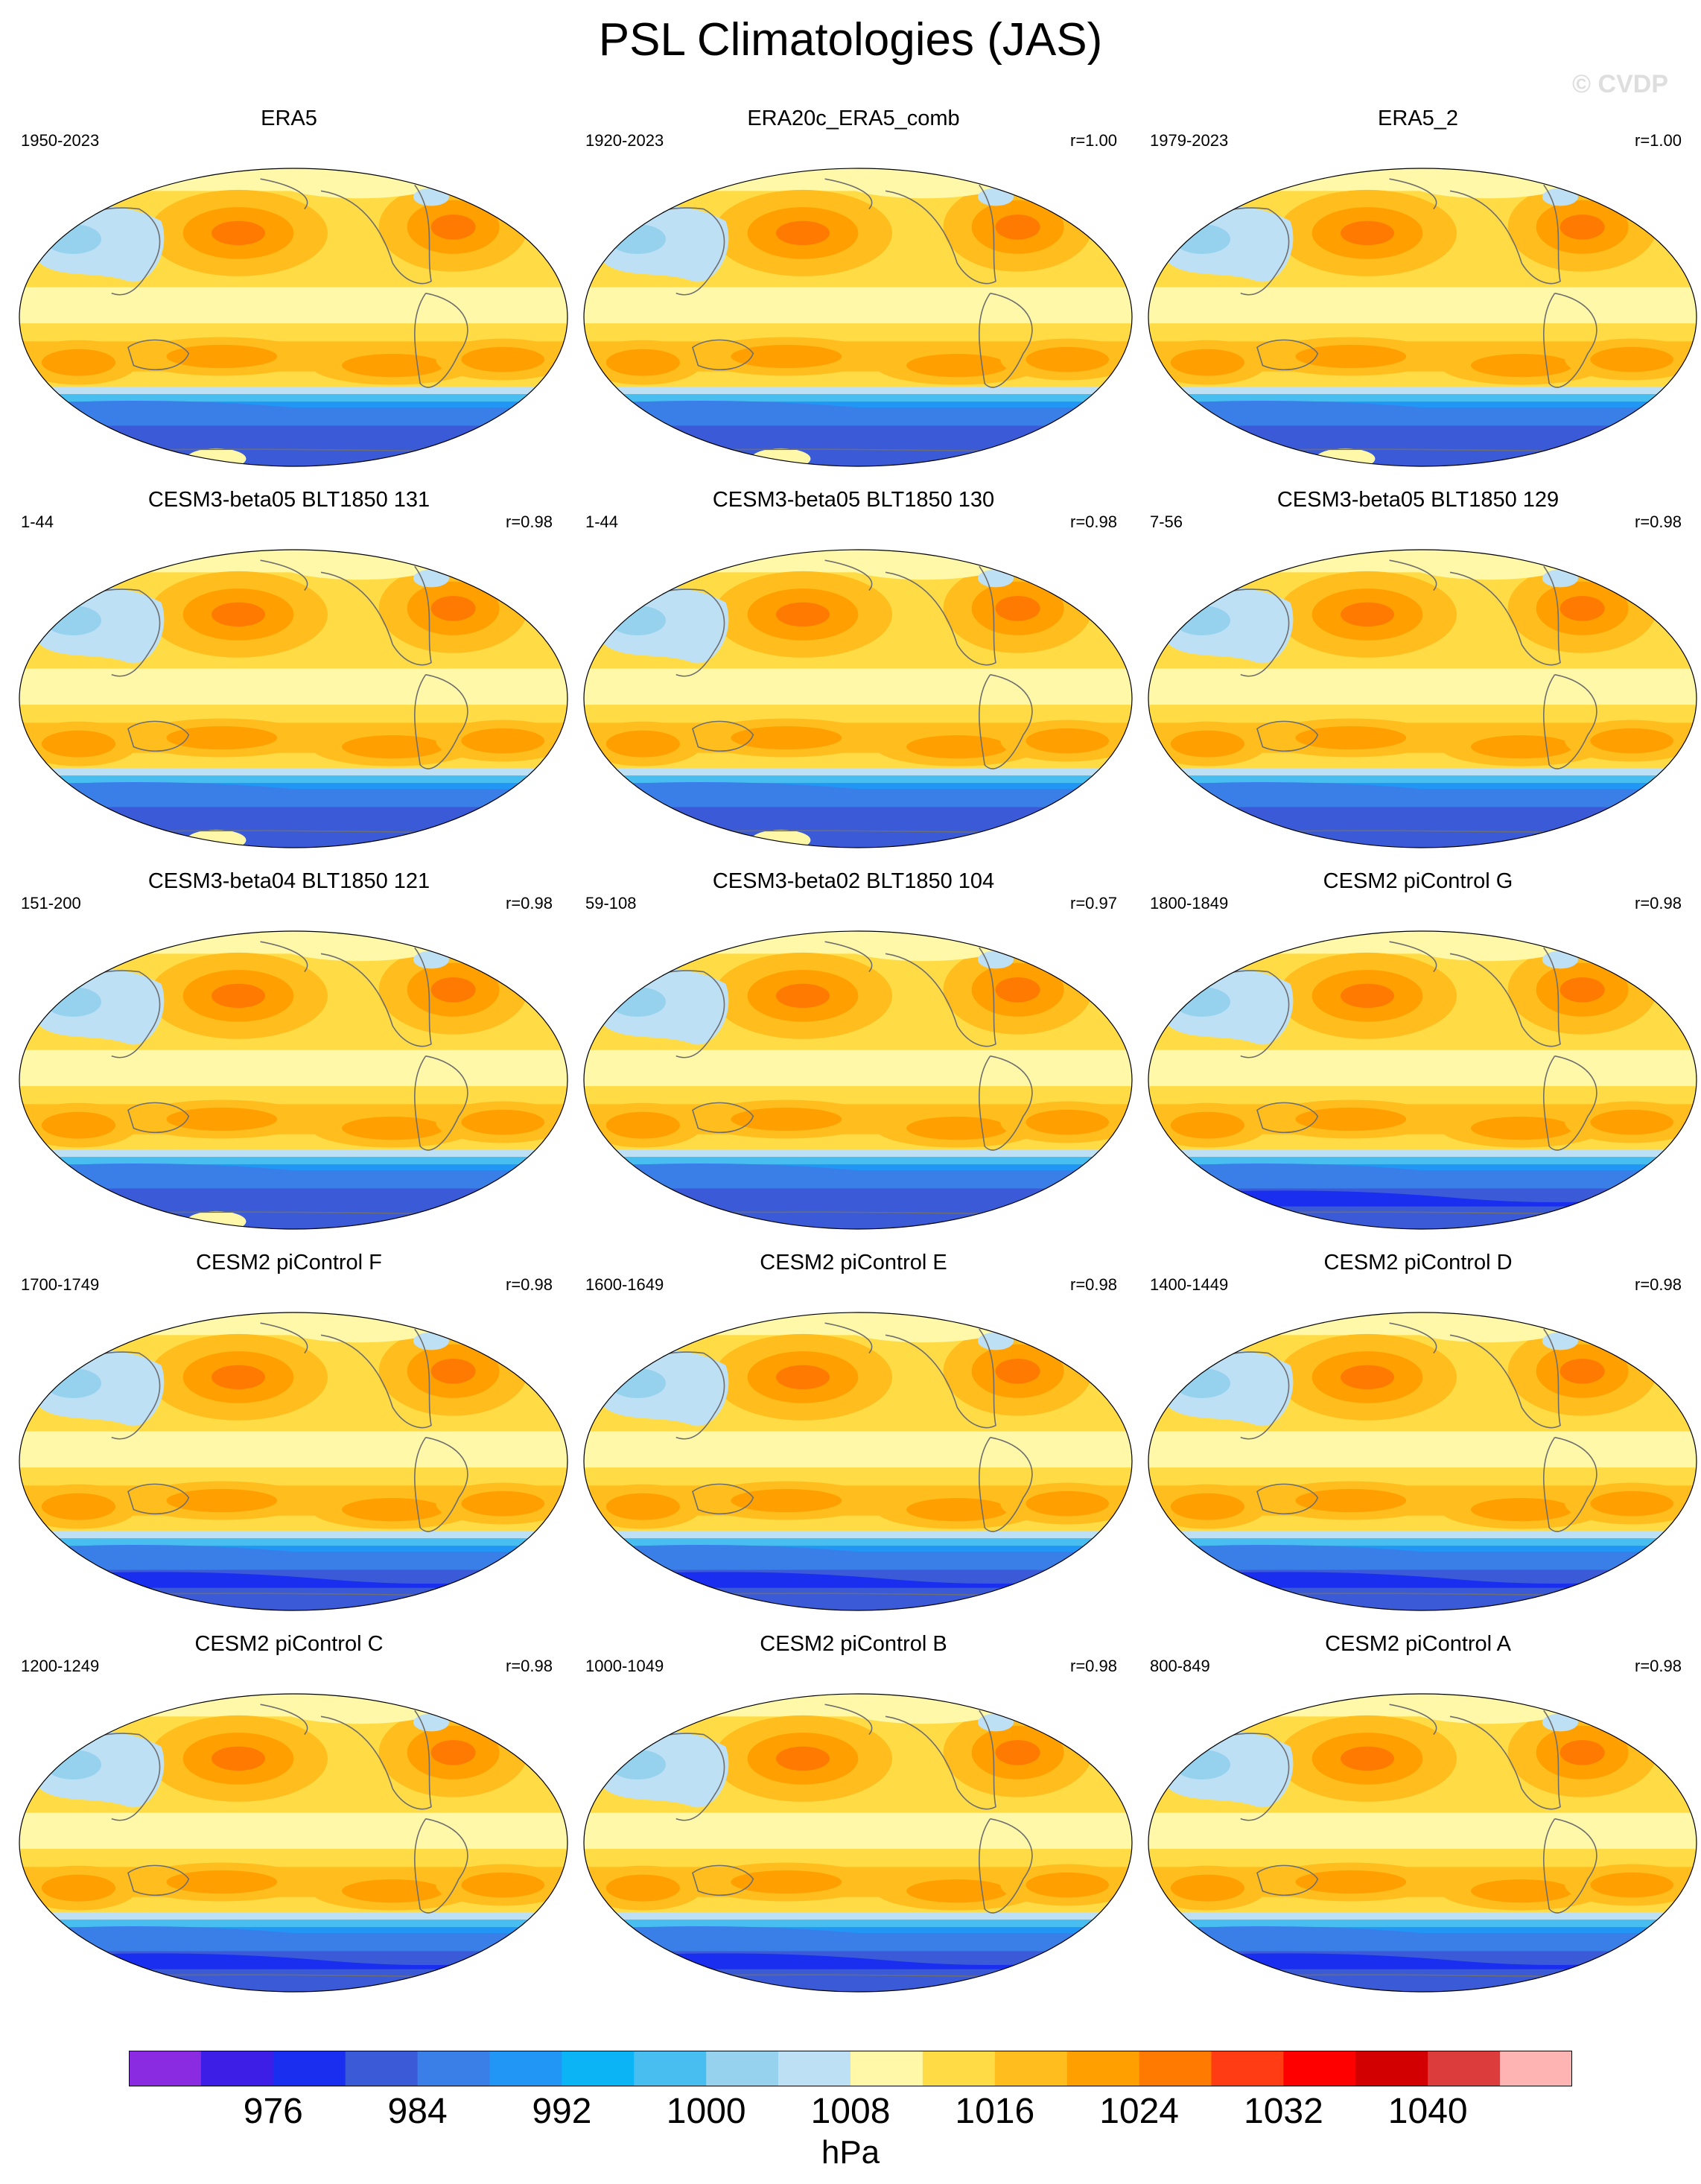  I want to click on map-panel: CESM2 piControl G 1800-1849 r=0.98, so click(1418, 1055).